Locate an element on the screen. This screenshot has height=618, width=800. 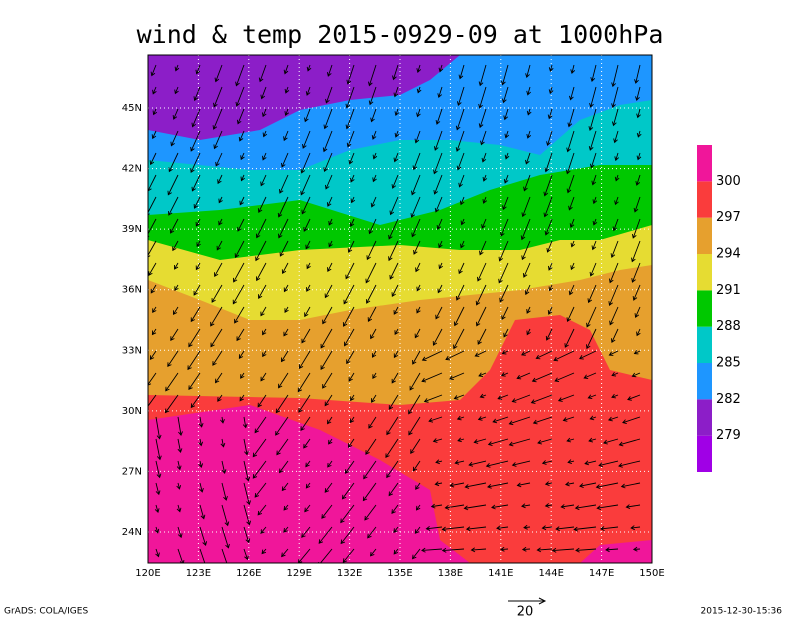
colorbar-label: 282 is located at coordinates (728, 399).